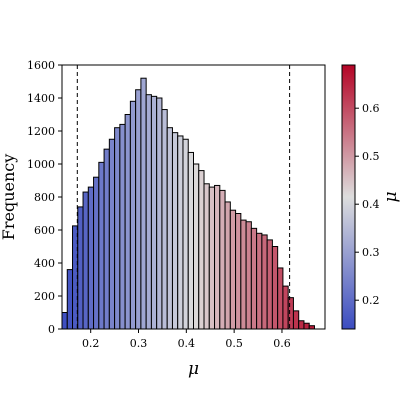 This screenshot has width=412, height=412. I want to click on colorbar-tick-label: 0.2, so click(371, 300).